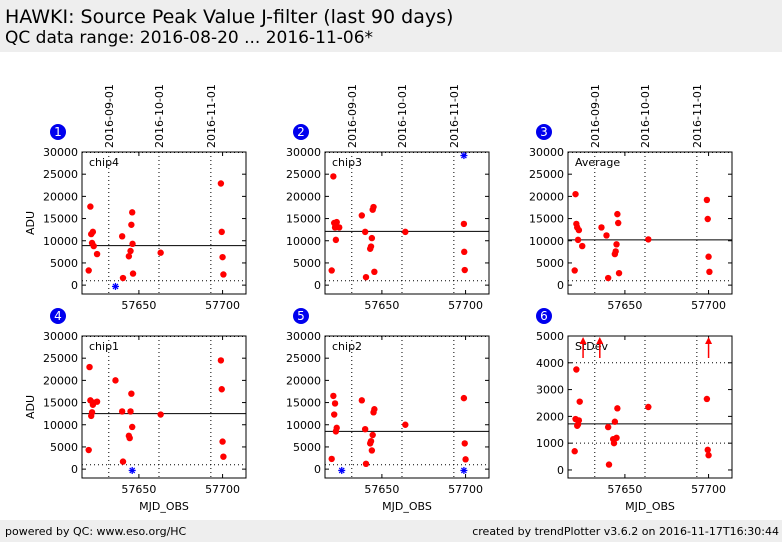 This screenshot has width=782, height=542. I want to click on date-tick-label: 2016-09-01, so click(109, 116).